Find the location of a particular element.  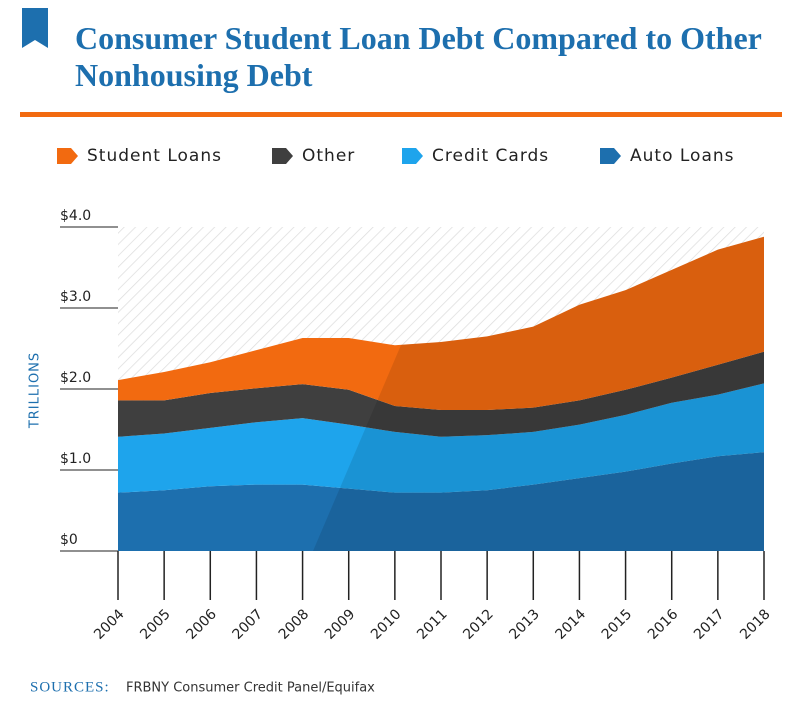

y-tick-label: $2.0 is located at coordinates (75, 378).